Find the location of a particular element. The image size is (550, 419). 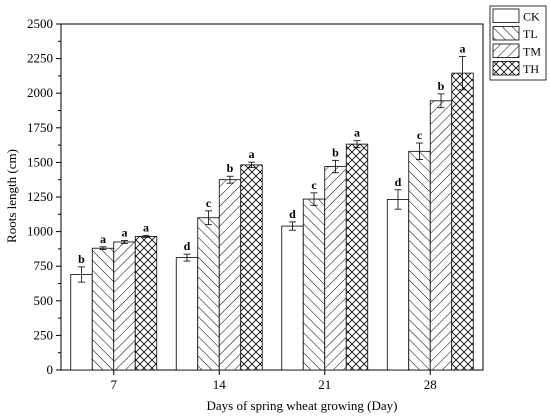

legend-swatch-tm is located at coordinates (506, 50).